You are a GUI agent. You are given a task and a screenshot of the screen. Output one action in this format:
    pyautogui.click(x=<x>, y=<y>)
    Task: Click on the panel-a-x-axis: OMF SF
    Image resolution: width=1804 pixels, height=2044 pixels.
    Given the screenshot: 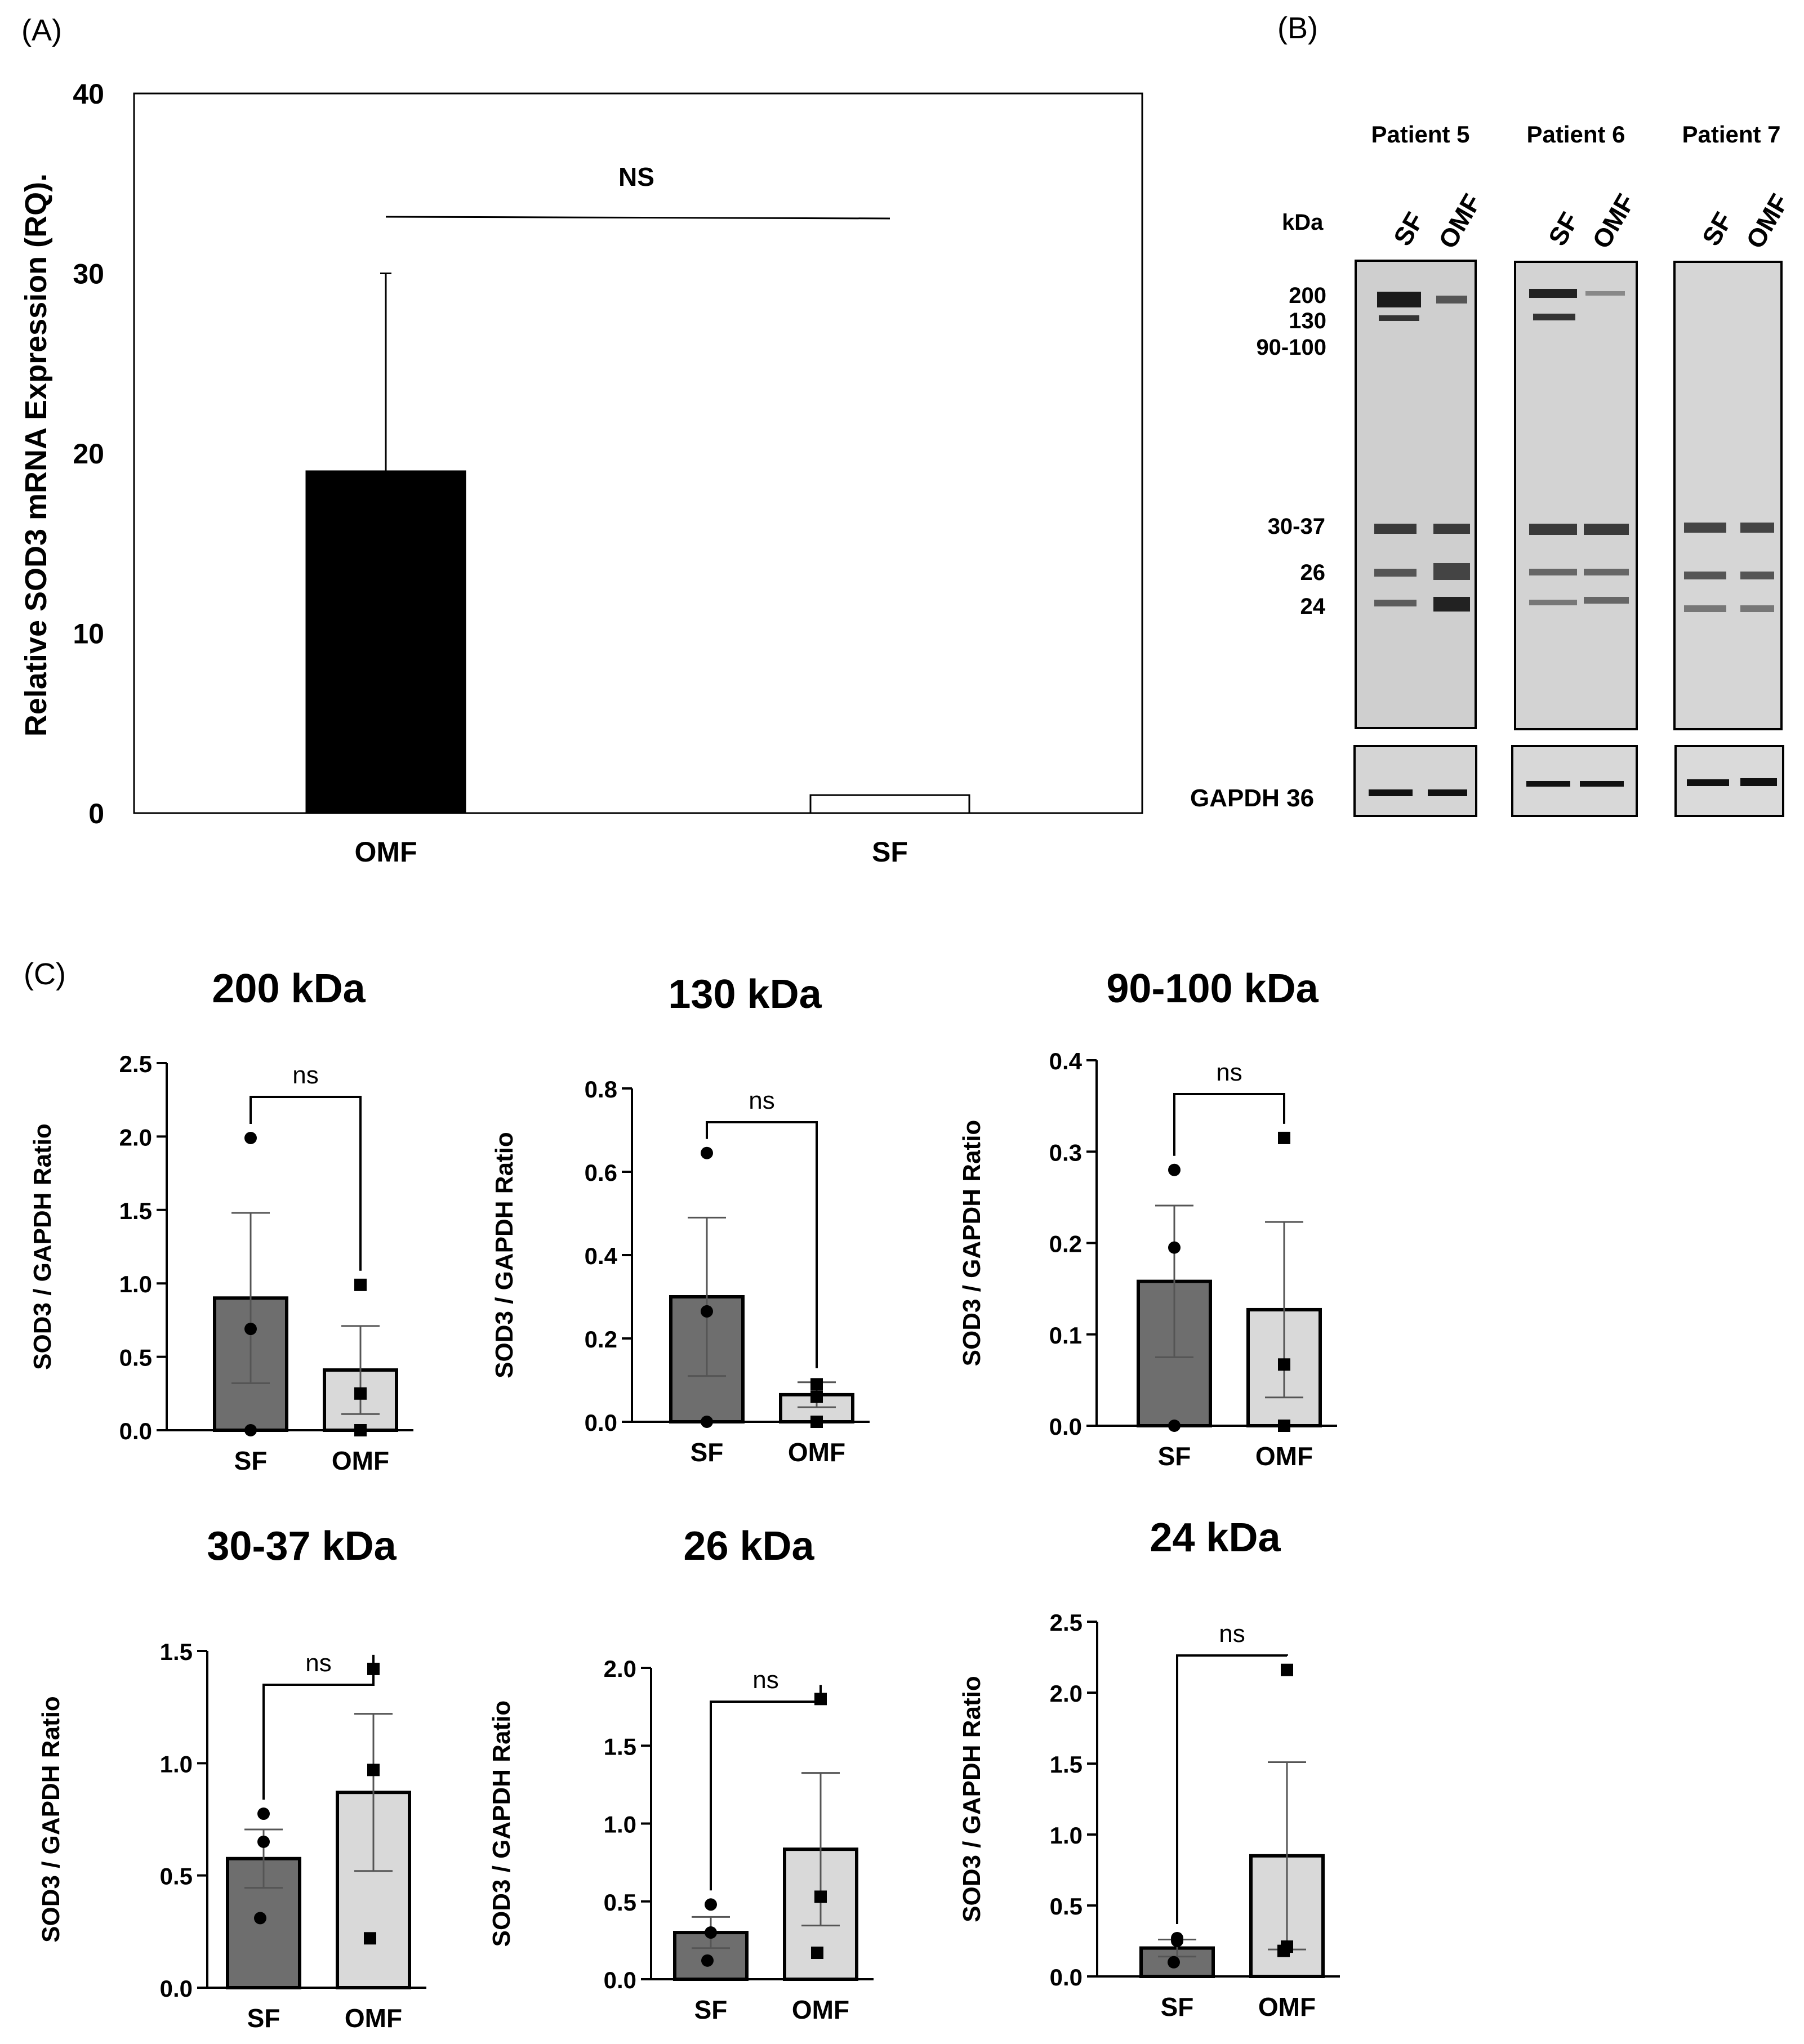 What is the action you would take?
    pyautogui.click(x=631, y=852)
    